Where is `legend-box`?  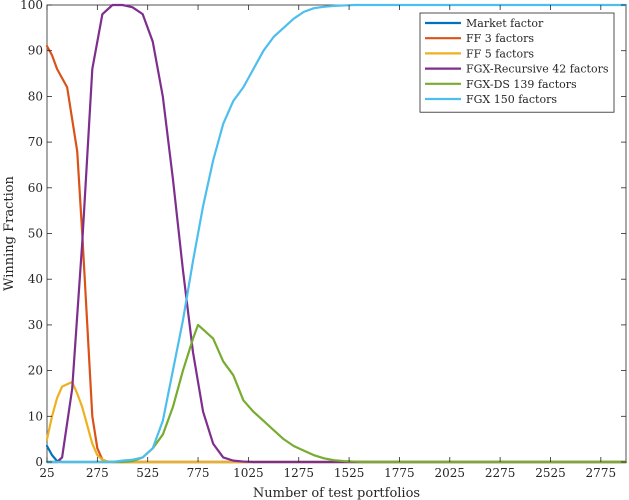
legend-box is located at coordinates (517, 62).